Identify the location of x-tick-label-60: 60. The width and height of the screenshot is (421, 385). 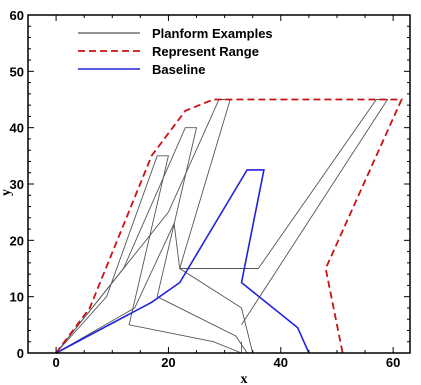
(393, 362).